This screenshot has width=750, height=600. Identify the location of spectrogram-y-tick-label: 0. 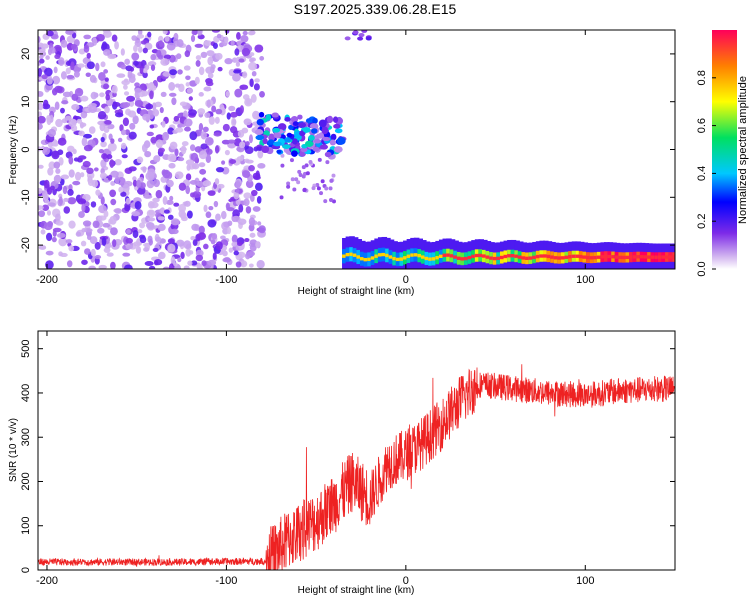
(26, 149).